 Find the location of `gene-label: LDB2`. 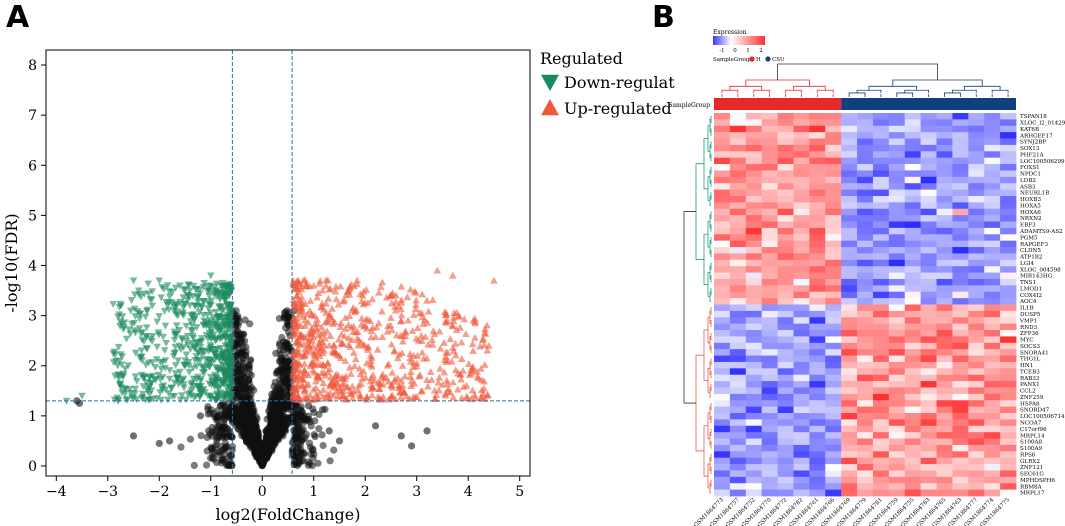

gene-label: LDB2 is located at coordinates (1028, 181).